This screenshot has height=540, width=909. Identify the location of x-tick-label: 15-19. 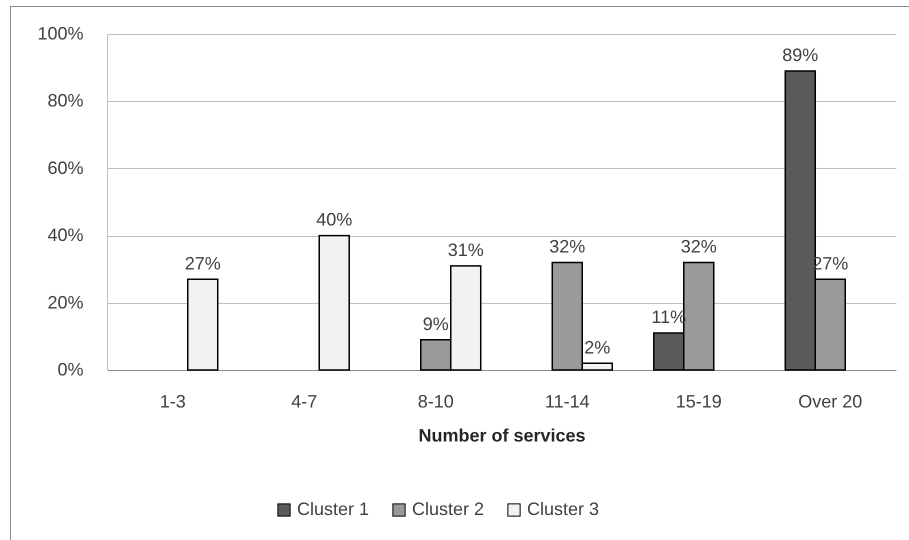
(699, 402).